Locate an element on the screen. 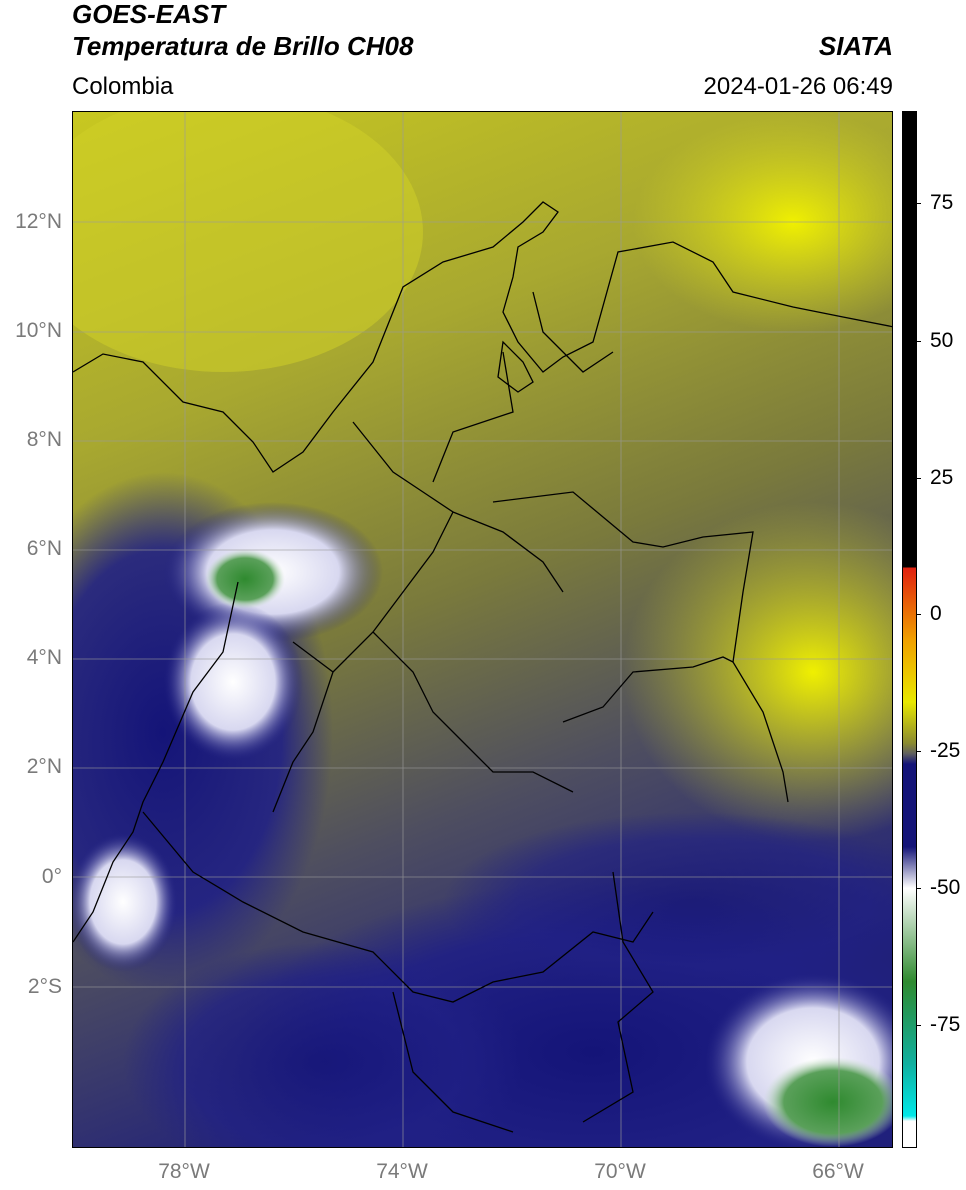 This screenshot has width=966, height=1190. cold-cloud-top-choco is located at coordinates (245, 579).